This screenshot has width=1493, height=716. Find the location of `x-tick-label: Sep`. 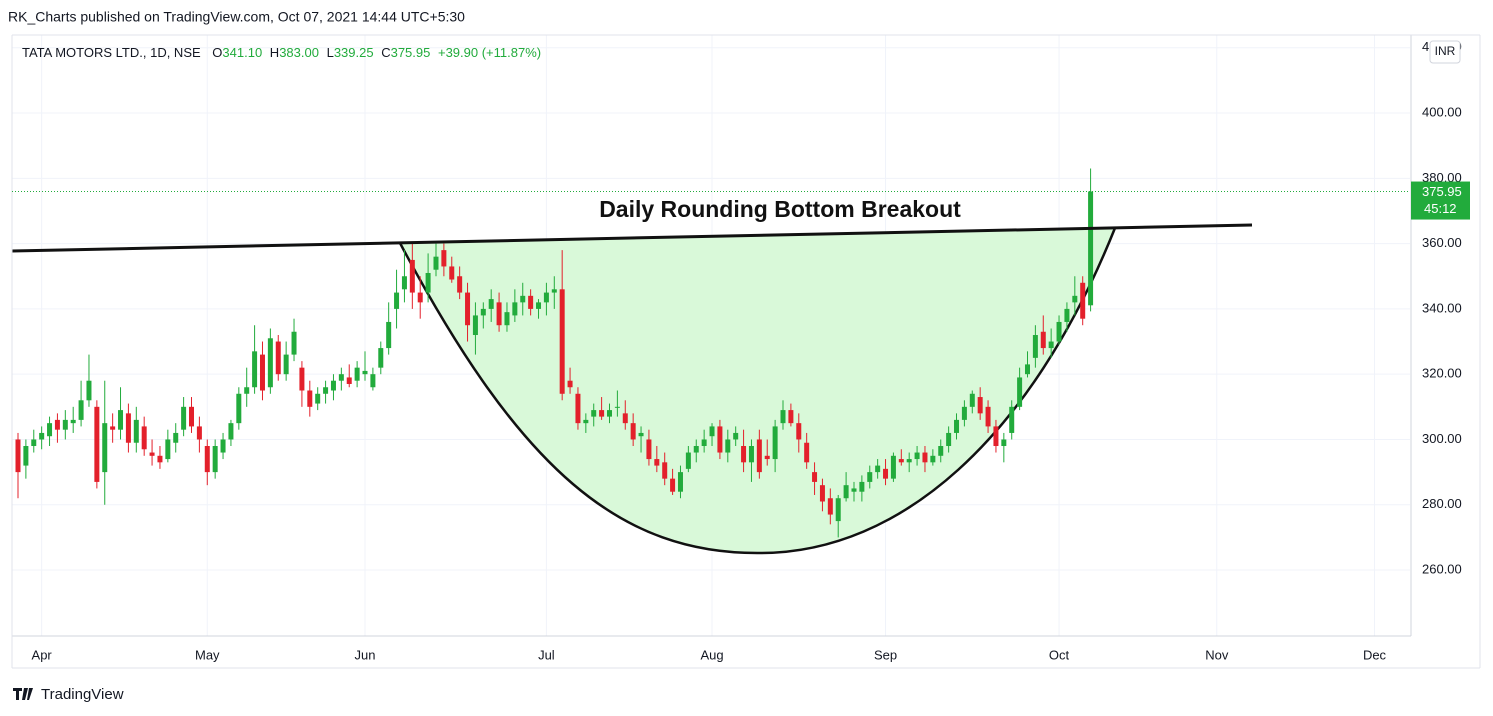

x-tick-label: Sep is located at coordinates (885, 654).